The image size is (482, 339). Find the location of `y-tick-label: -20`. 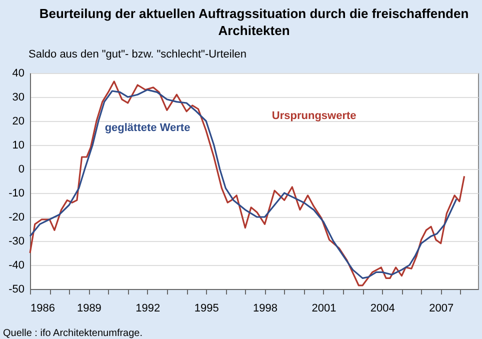

y-tick-label: -20 is located at coordinates (16, 218).